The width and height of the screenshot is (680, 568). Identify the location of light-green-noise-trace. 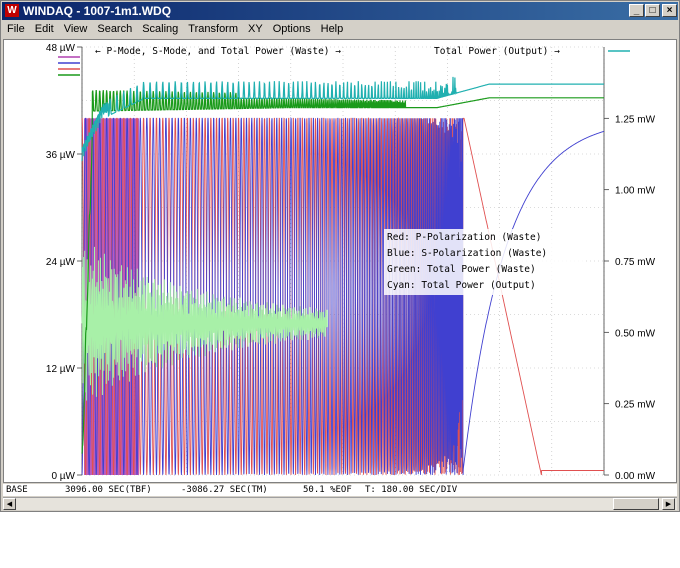
(204, 323).